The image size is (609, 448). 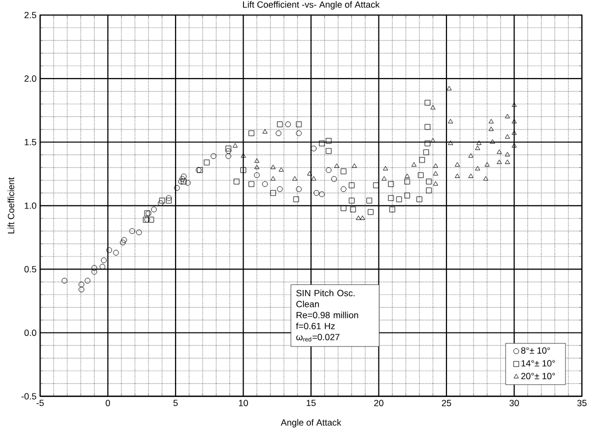 What do you see at coordinates (538, 376) in the screenshot?
I see `legend-label: 20°± 10°` at bounding box center [538, 376].